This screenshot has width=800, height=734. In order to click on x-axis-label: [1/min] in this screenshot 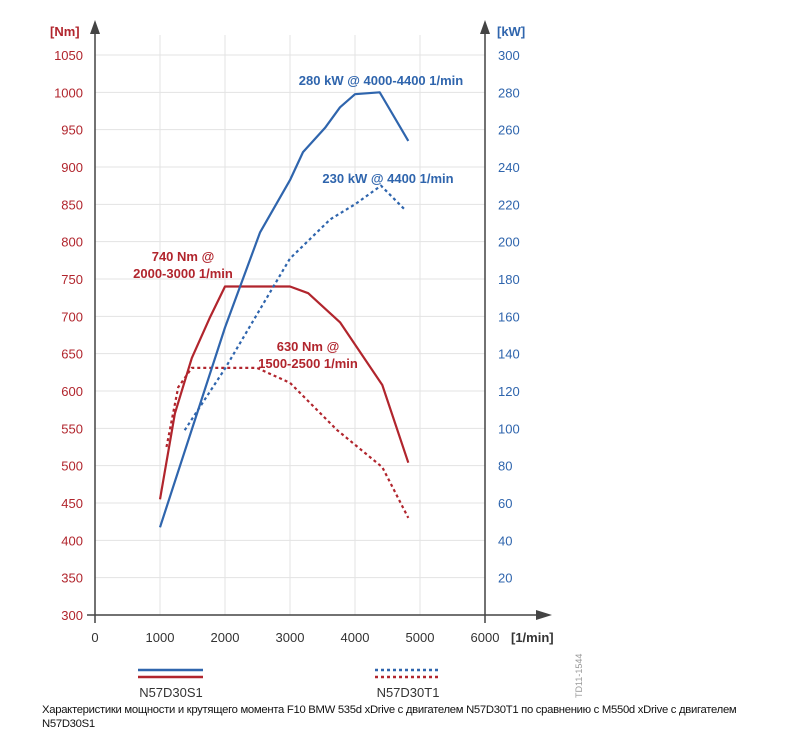, I will do `click(532, 637)`.